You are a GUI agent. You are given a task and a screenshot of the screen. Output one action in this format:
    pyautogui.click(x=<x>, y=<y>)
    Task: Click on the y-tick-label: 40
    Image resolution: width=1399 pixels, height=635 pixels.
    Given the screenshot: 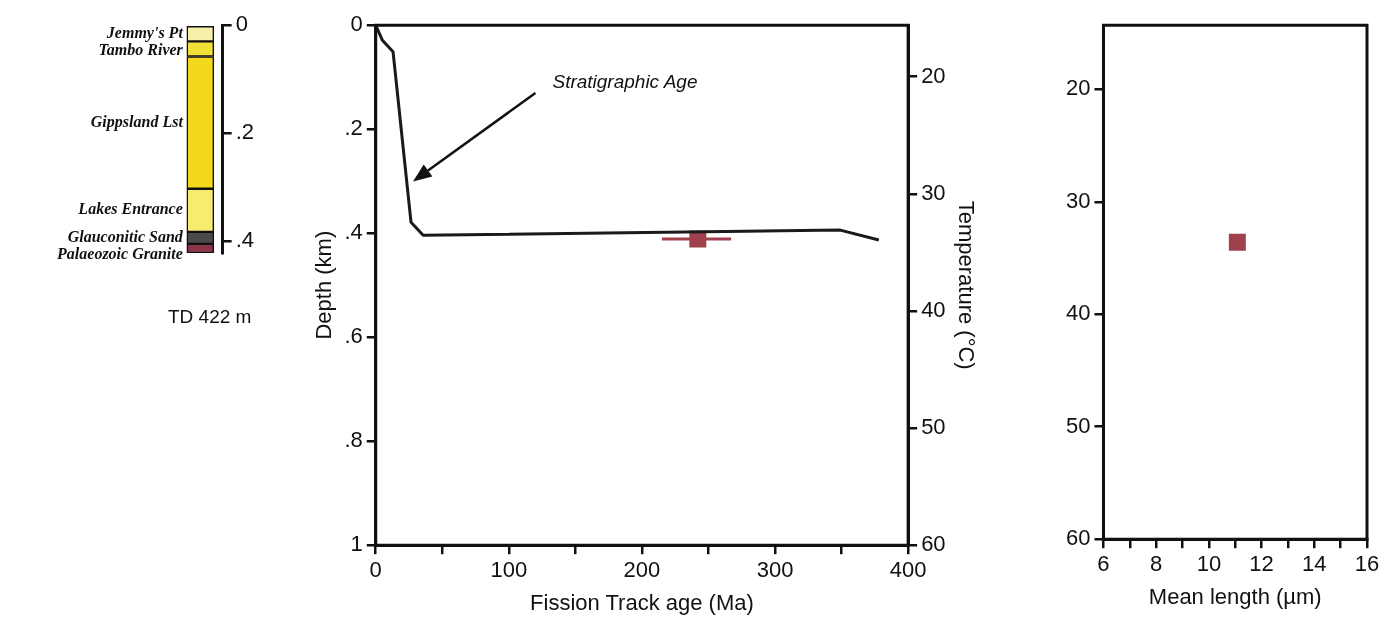 What is the action you would take?
    pyautogui.click(x=1078, y=313)
    